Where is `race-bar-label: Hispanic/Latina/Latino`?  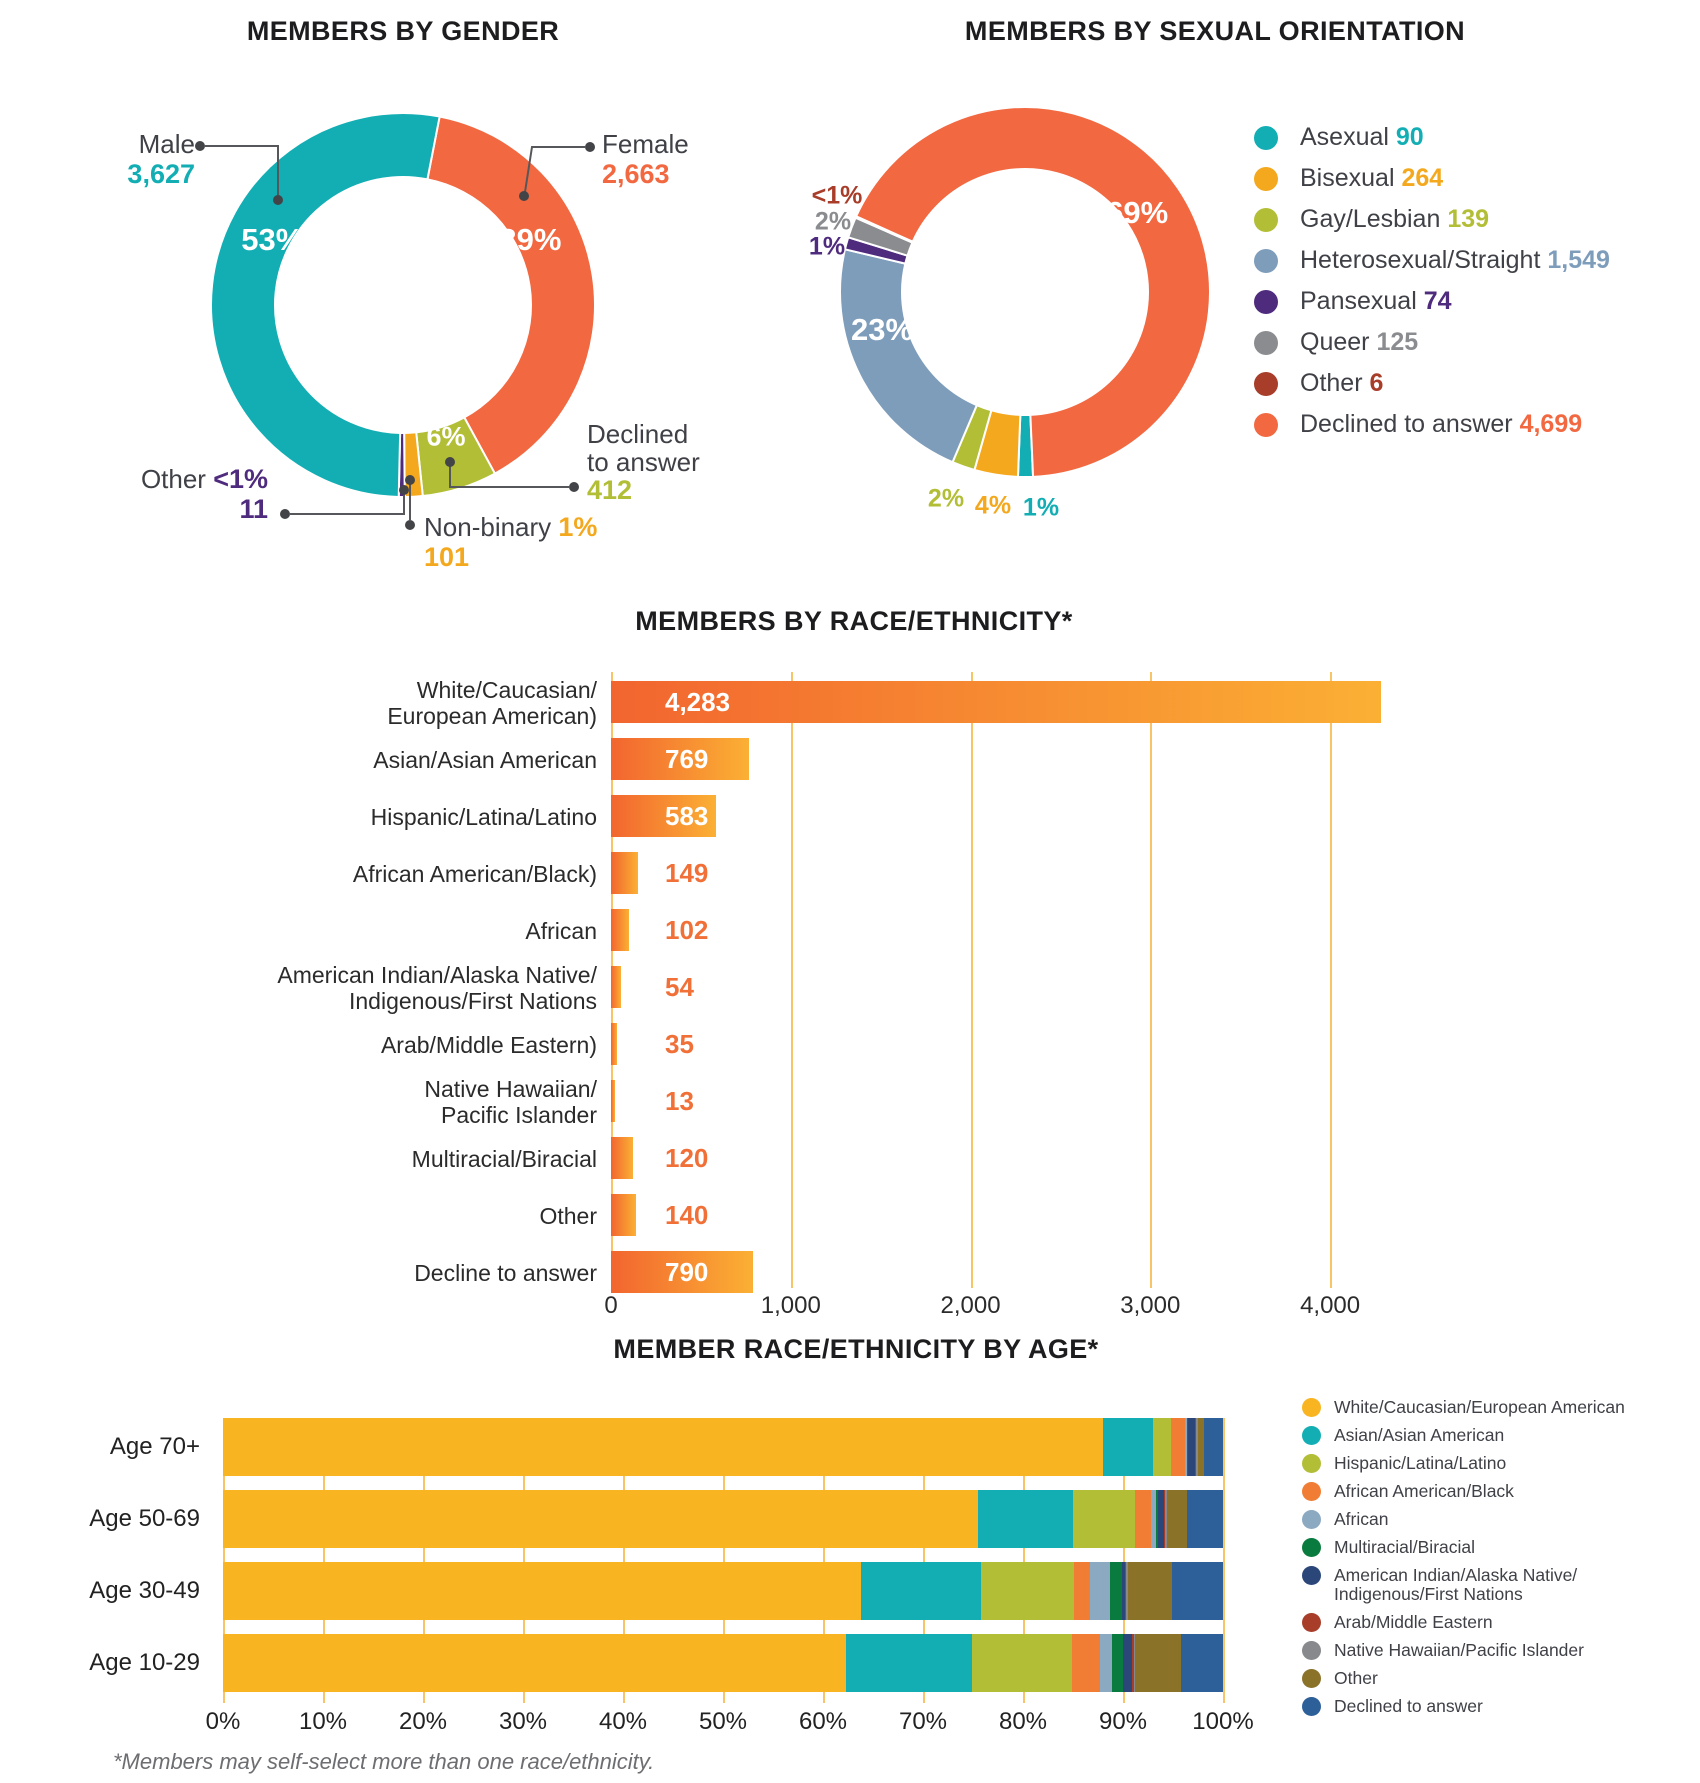
race-bar-label: Hispanic/Latina/Latino is located at coordinates (483, 816).